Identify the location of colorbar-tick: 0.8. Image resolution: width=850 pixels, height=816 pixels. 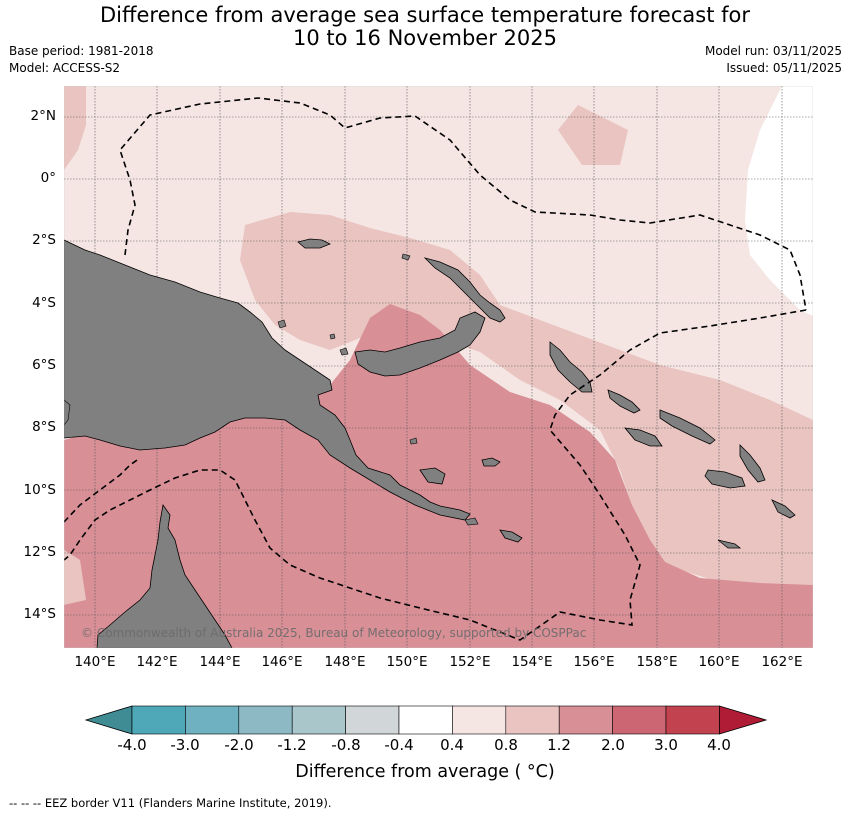
(506, 745).